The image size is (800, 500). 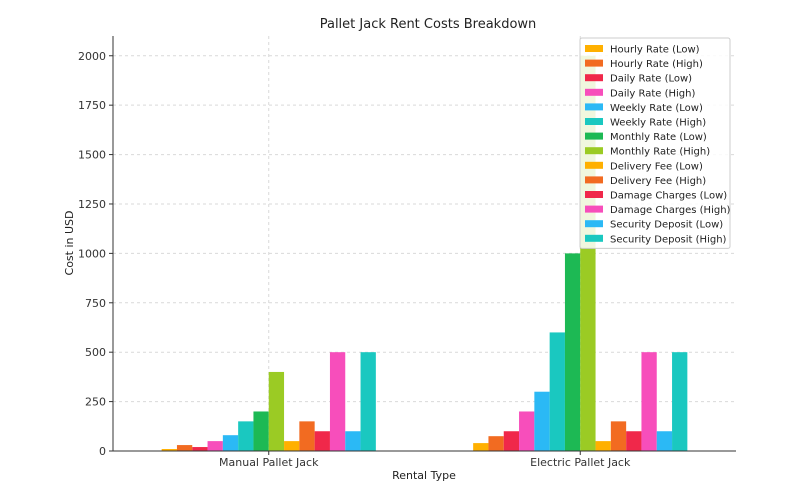 I want to click on y-tick-label: 1750, so click(x=92, y=105).